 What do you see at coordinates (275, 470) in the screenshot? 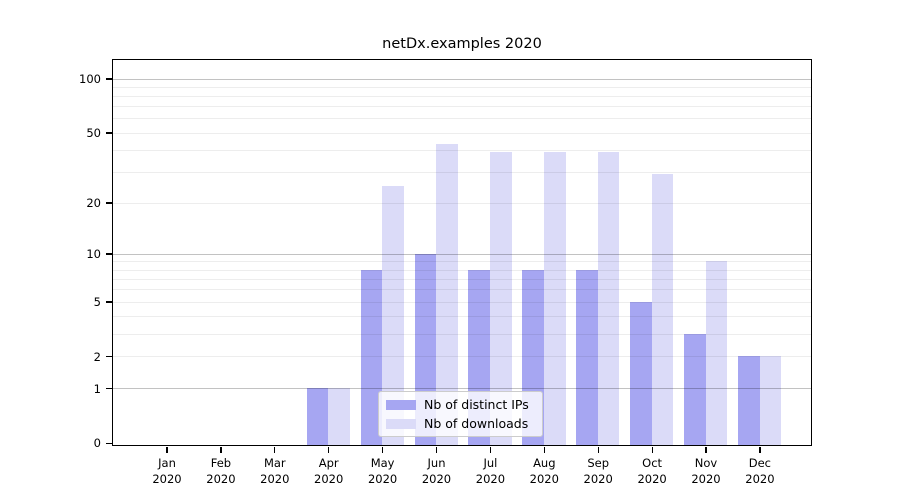
I see `x-tick-label: Mar 2020` at bounding box center [275, 470].